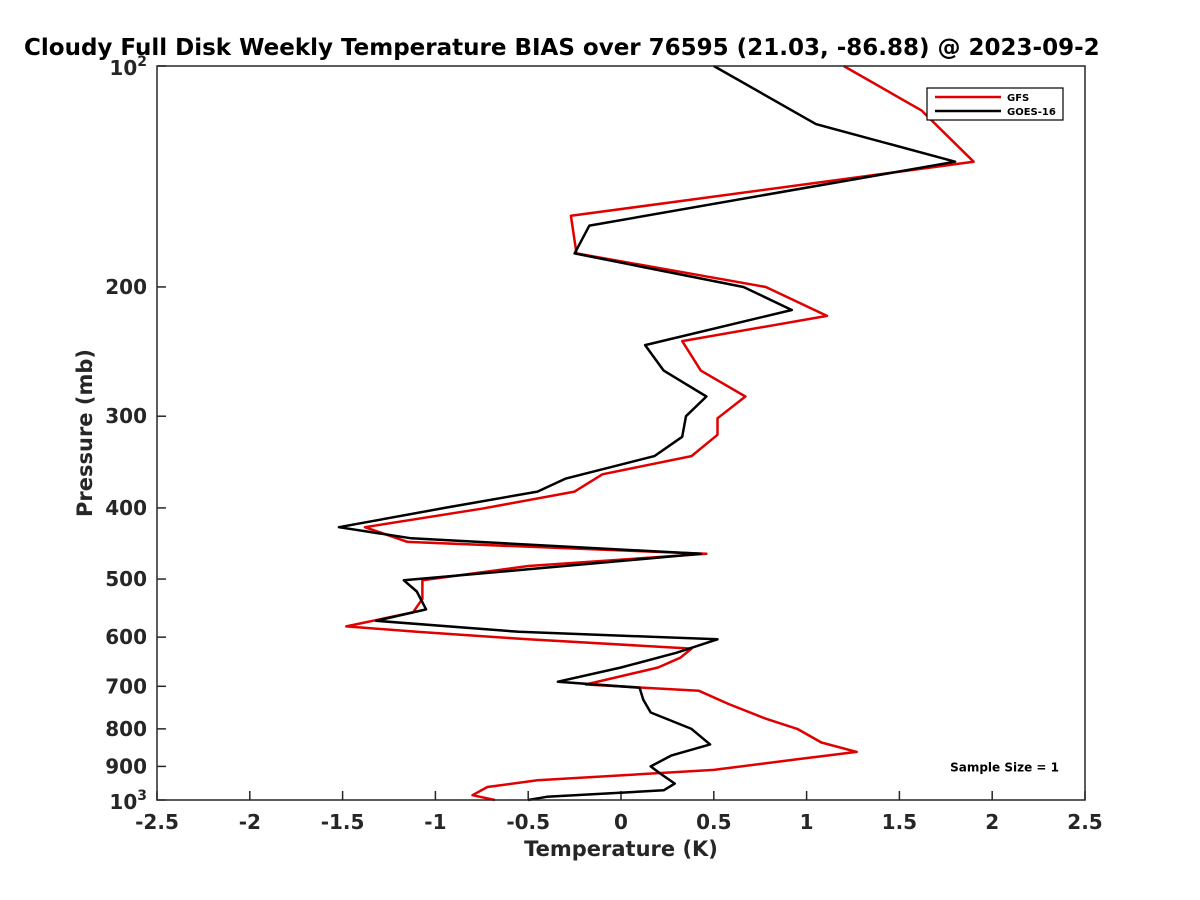 The width and height of the screenshot is (1200, 900). What do you see at coordinates (126, 637) in the screenshot?
I see `y-tick-label: 600` at bounding box center [126, 637].